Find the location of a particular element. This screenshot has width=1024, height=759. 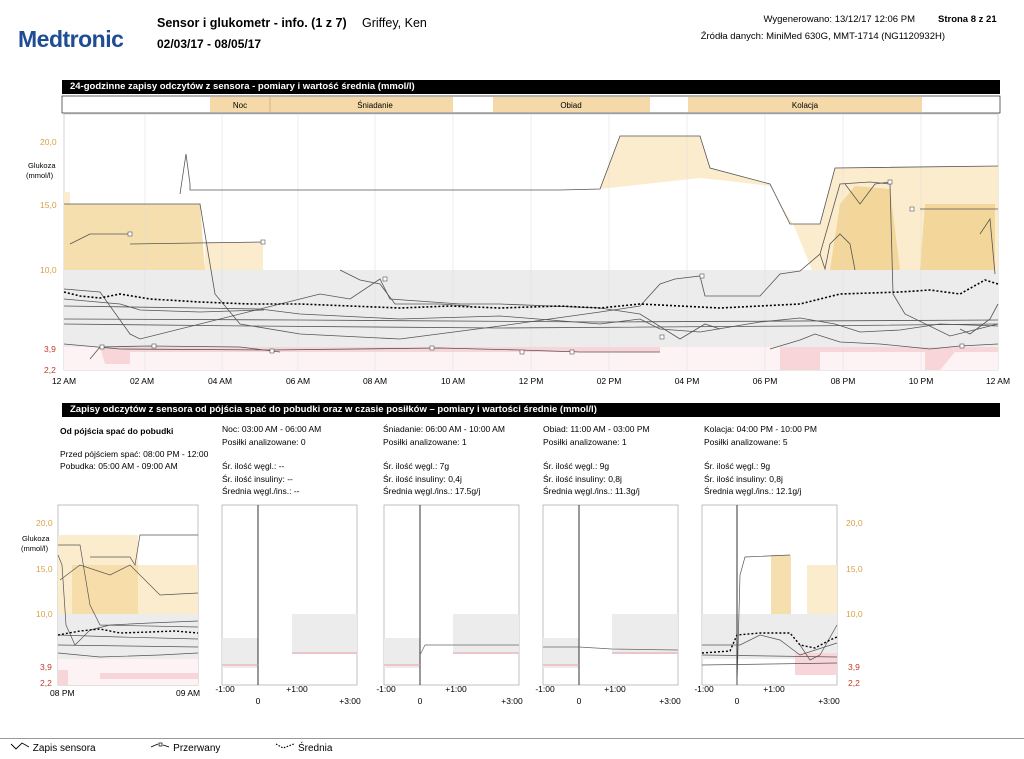

period-label-dinner: Kolacja is located at coordinates (805, 105).